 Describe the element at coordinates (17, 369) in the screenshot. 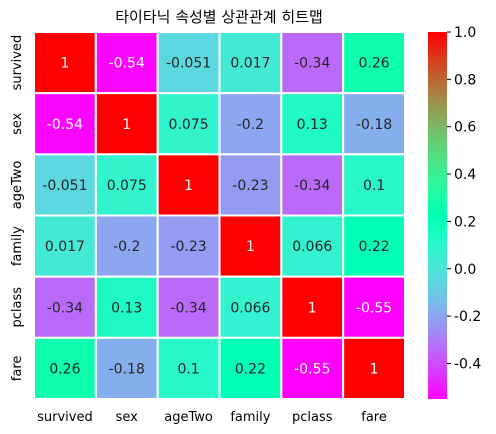

I see `y-tick-label: fare` at that location.